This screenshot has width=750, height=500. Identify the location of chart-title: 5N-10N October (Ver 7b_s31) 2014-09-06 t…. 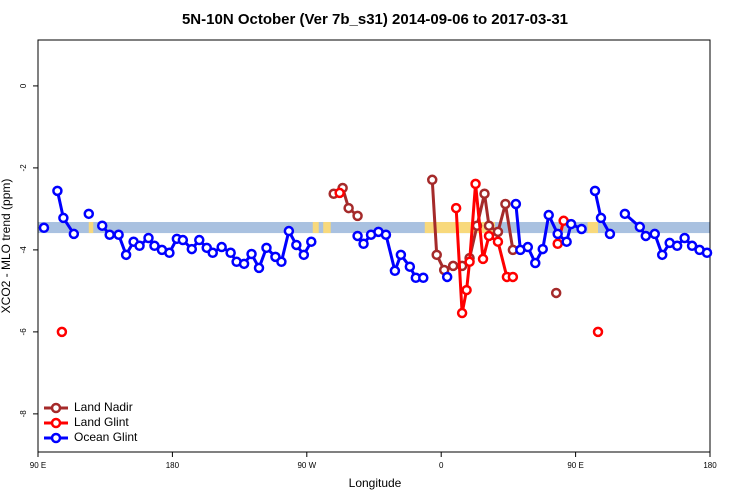
(375, 19).